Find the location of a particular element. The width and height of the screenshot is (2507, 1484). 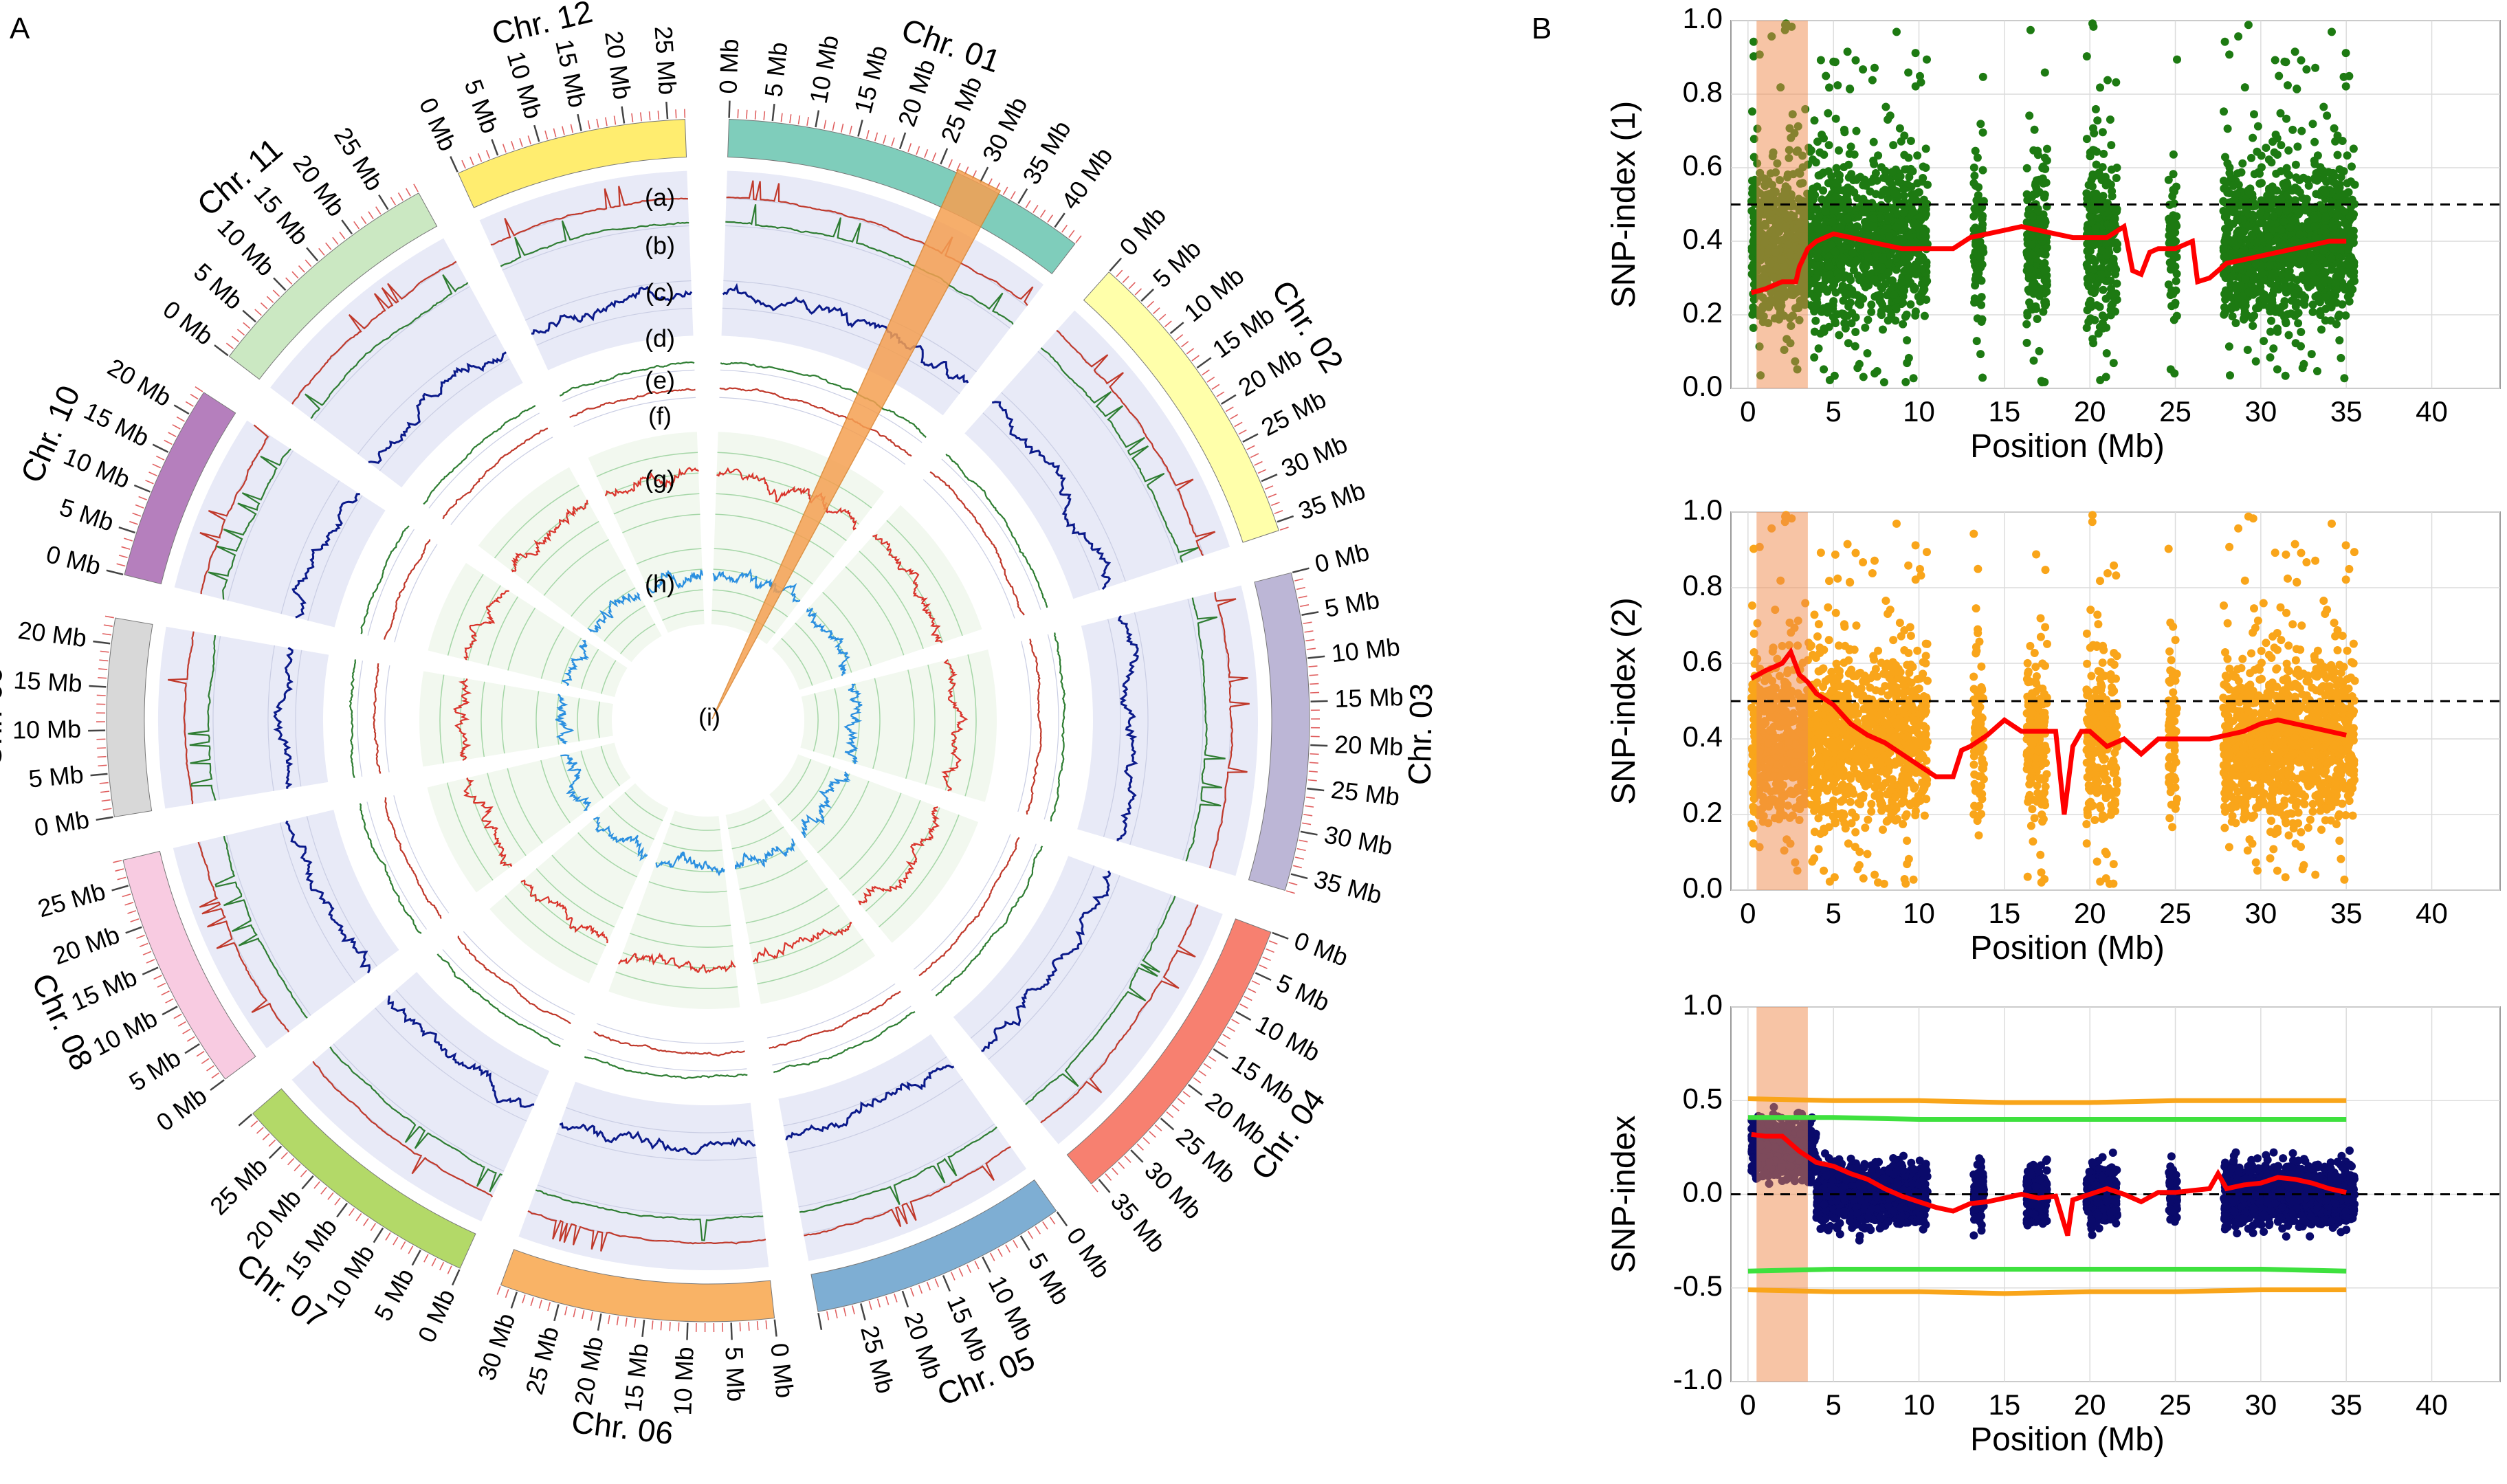

track-label: (a) is located at coordinates (660, 198).